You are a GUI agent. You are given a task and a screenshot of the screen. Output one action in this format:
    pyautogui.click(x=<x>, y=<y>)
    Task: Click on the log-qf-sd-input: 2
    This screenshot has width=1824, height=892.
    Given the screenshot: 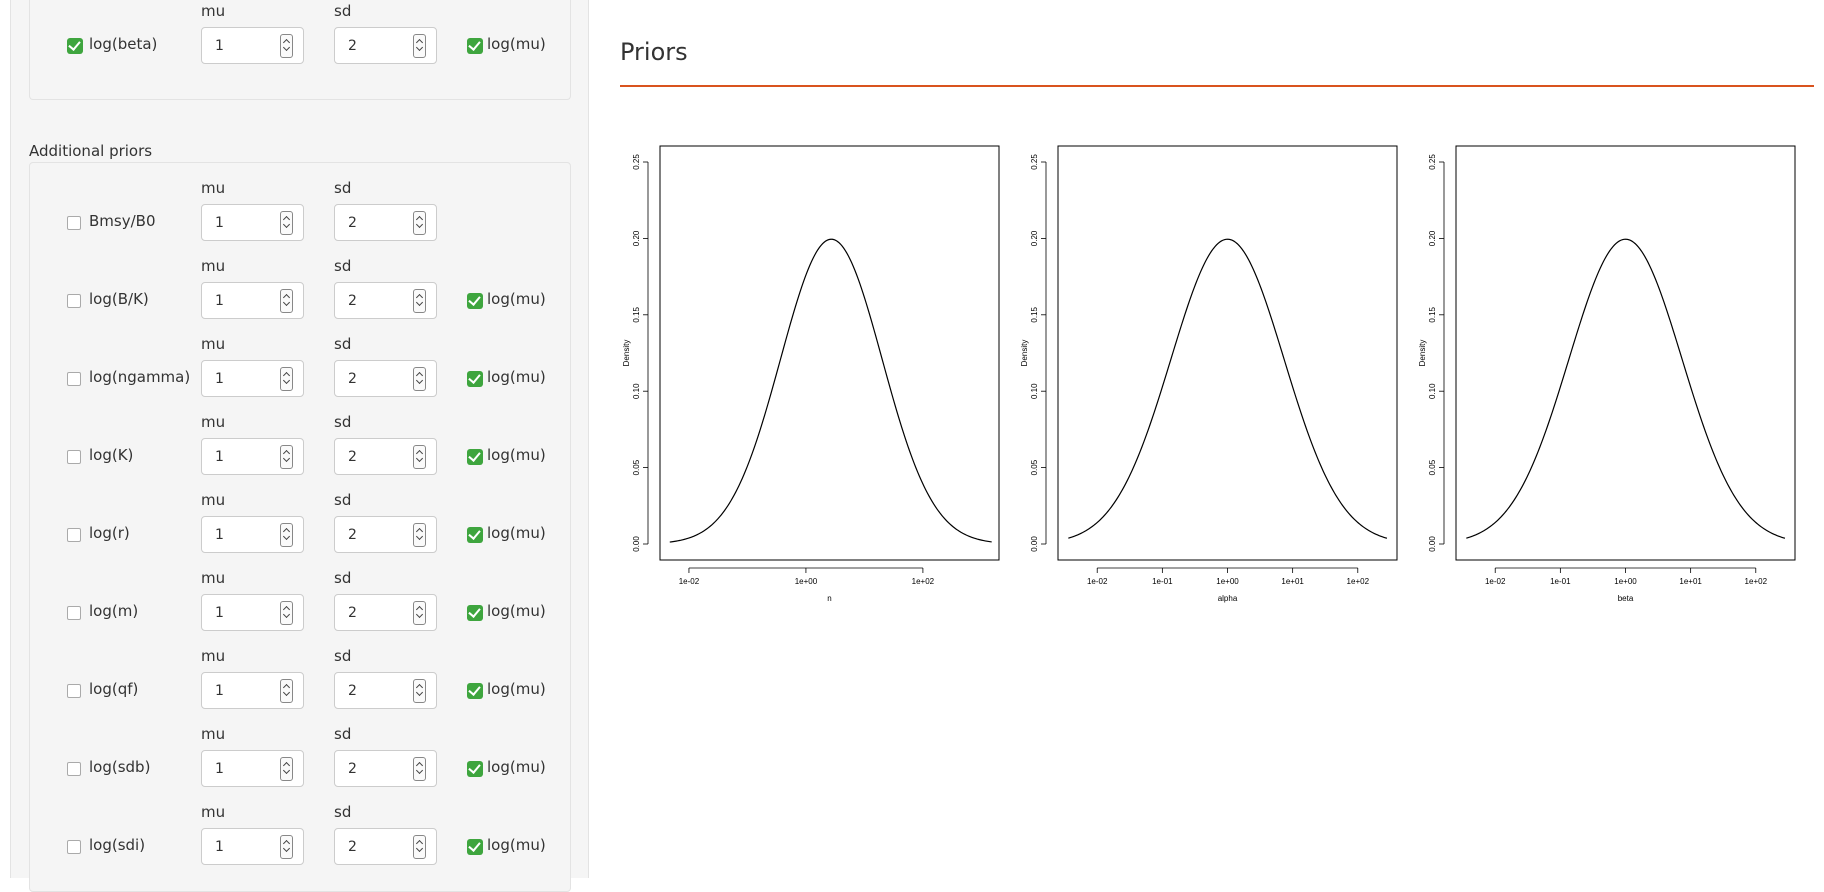 What is the action you would take?
    pyautogui.click(x=385, y=690)
    